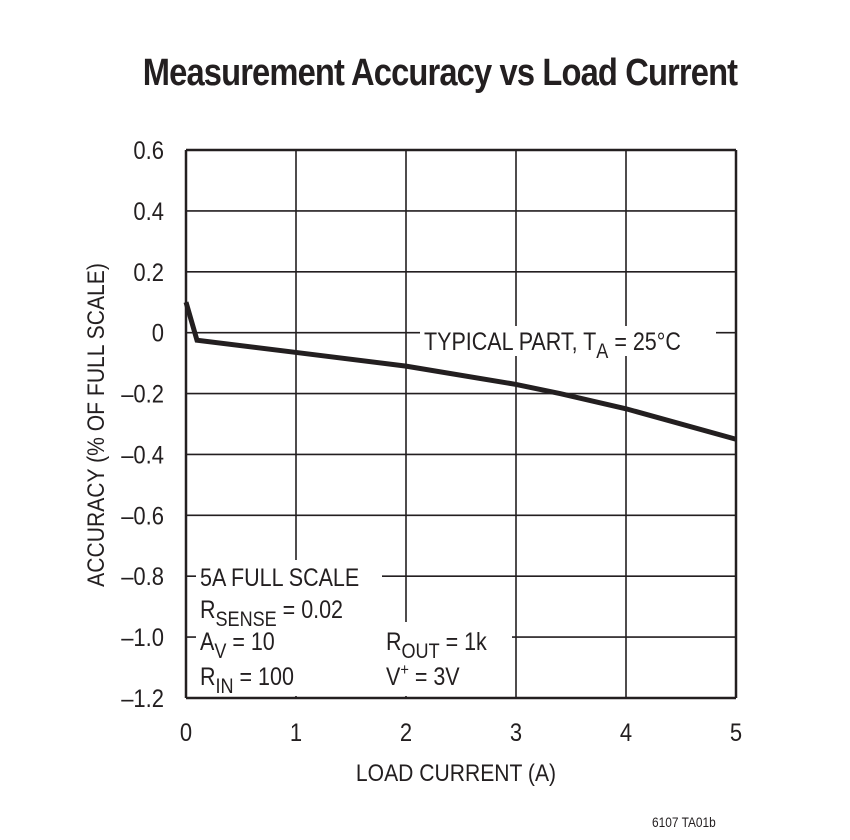 This screenshot has width=850, height=840. I want to click on x-tick-label: 3, so click(516, 733).